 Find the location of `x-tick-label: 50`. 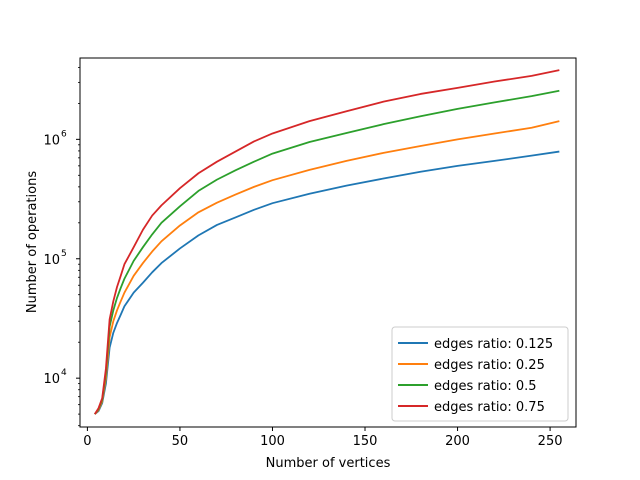

x-tick-label: 50 is located at coordinates (180, 441).